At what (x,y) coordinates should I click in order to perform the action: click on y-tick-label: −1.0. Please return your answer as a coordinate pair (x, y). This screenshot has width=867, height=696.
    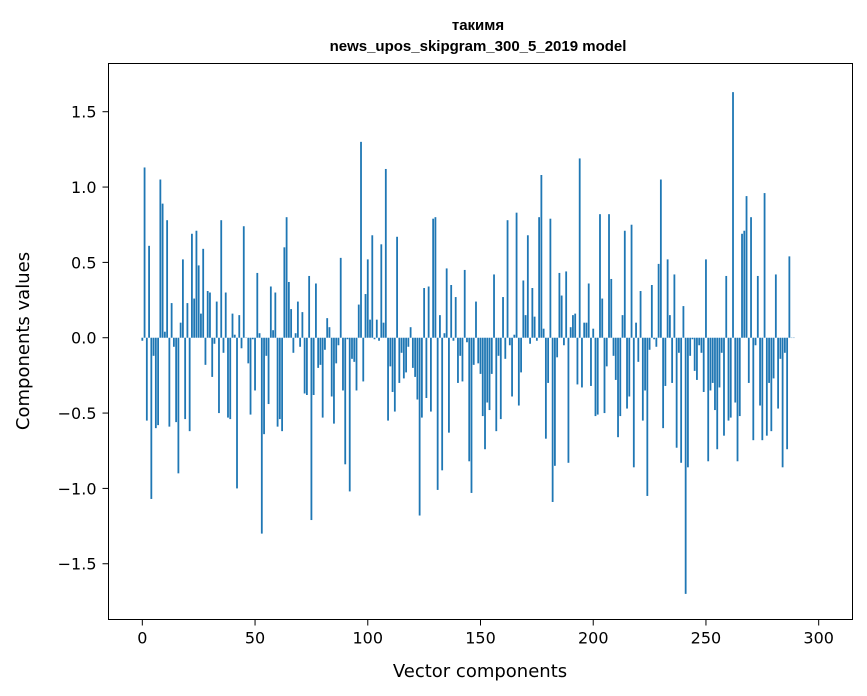
    Looking at the image, I should click on (77, 488).